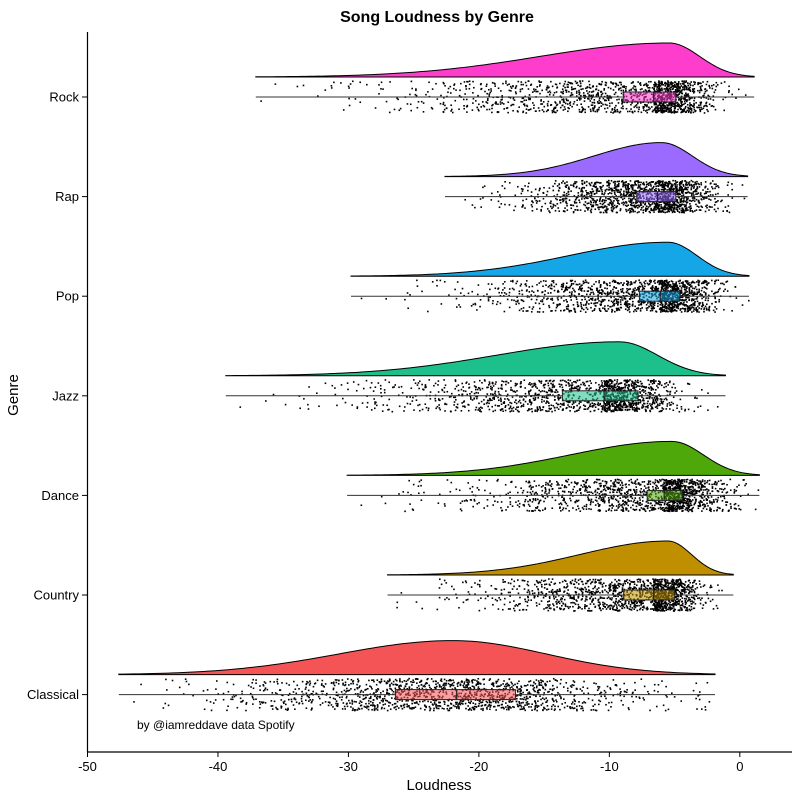  I want to click on box-iqr, so click(656, 197).